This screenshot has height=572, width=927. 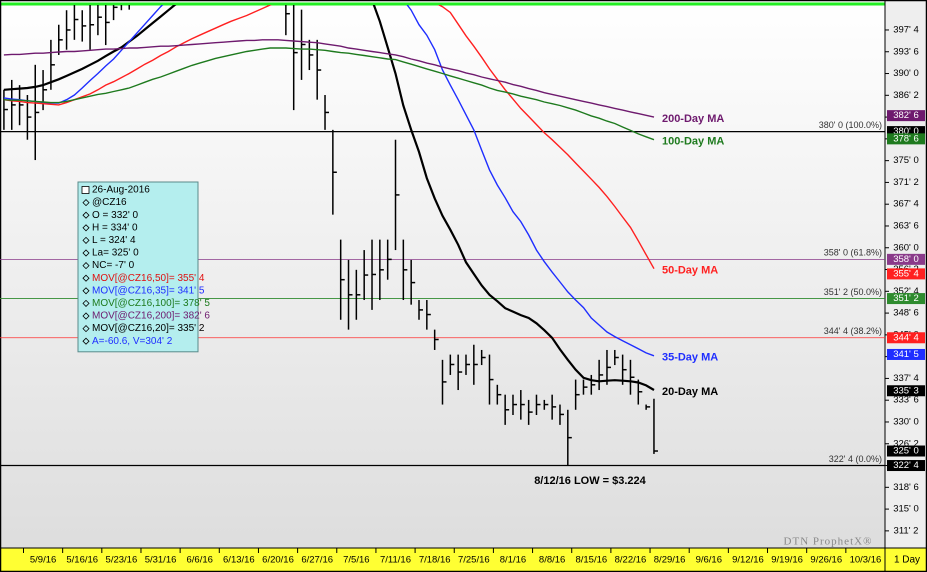 I want to click on y-tick-label: 375' 0, so click(x=906, y=160).